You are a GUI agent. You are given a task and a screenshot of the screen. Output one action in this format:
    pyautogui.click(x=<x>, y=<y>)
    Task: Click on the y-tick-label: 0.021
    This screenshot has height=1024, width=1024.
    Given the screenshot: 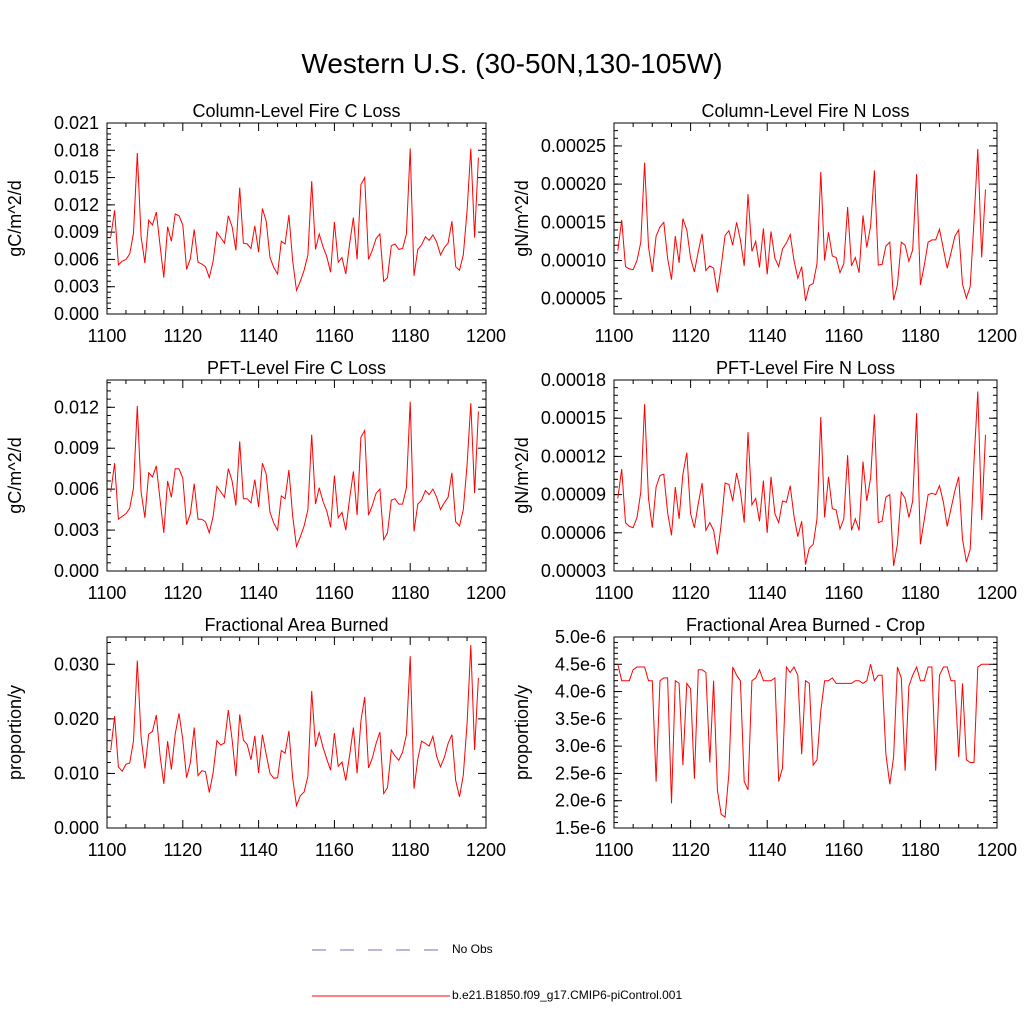 What is the action you would take?
    pyautogui.click(x=76, y=123)
    